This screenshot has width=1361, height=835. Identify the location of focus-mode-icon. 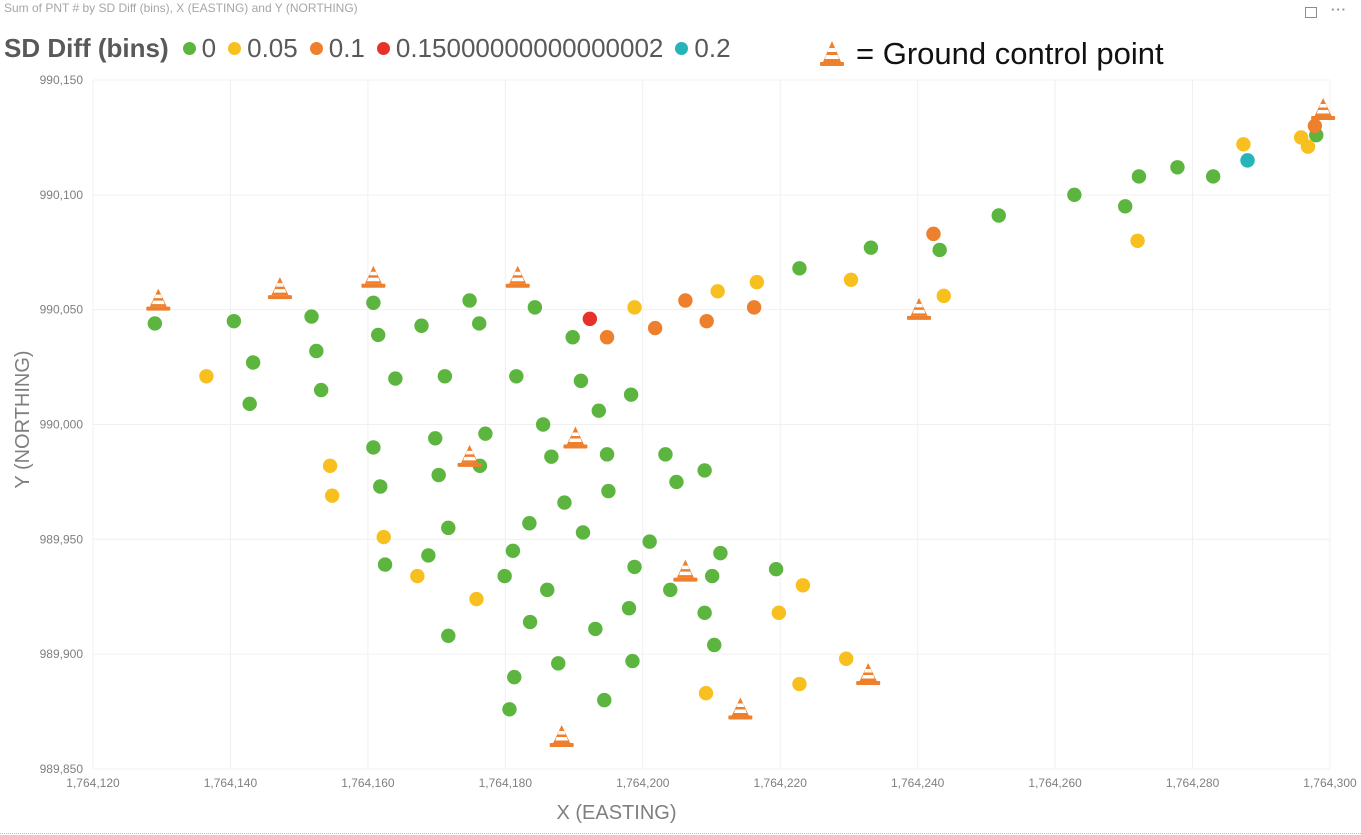
(1311, 12).